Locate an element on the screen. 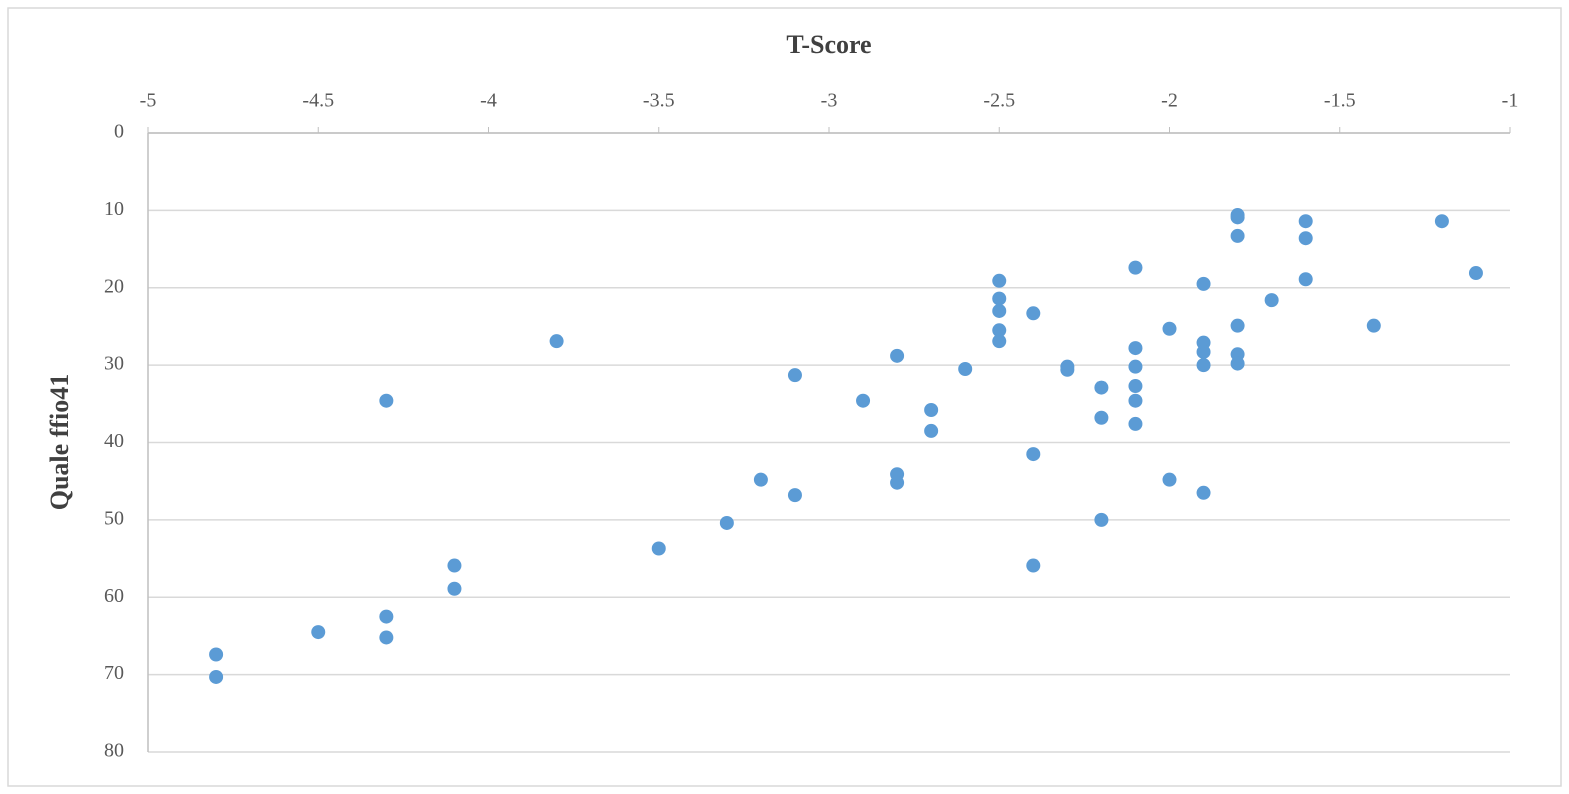 The image size is (1569, 794). x-tick-label: -4.5 is located at coordinates (318, 101).